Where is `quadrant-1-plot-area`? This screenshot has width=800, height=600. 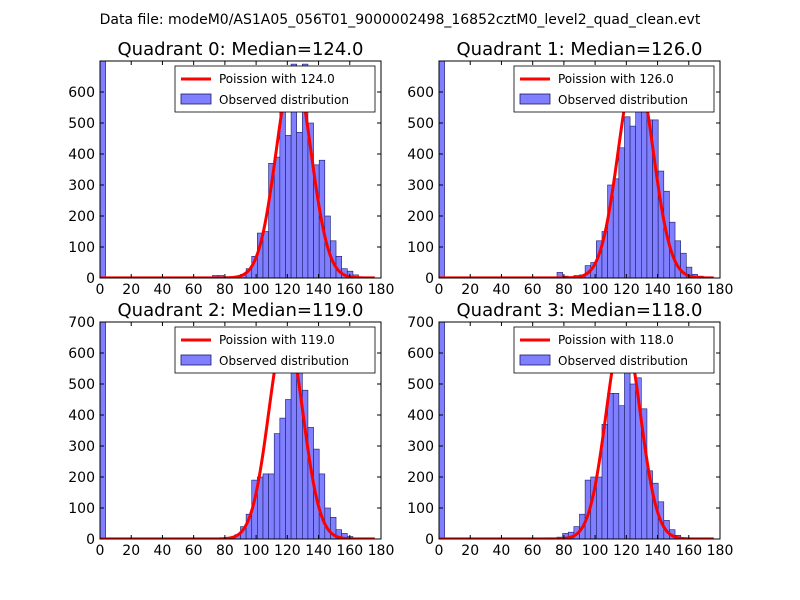
quadrant-1-plot-area is located at coordinates (577, 169).